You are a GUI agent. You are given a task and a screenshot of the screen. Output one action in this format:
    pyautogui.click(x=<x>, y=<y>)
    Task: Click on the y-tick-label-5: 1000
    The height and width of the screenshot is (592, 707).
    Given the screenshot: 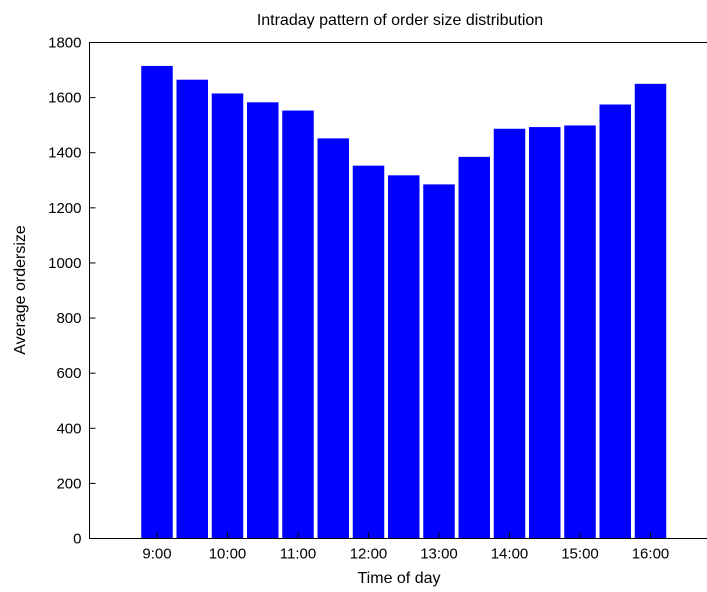 What is the action you would take?
    pyautogui.click(x=64, y=263)
    